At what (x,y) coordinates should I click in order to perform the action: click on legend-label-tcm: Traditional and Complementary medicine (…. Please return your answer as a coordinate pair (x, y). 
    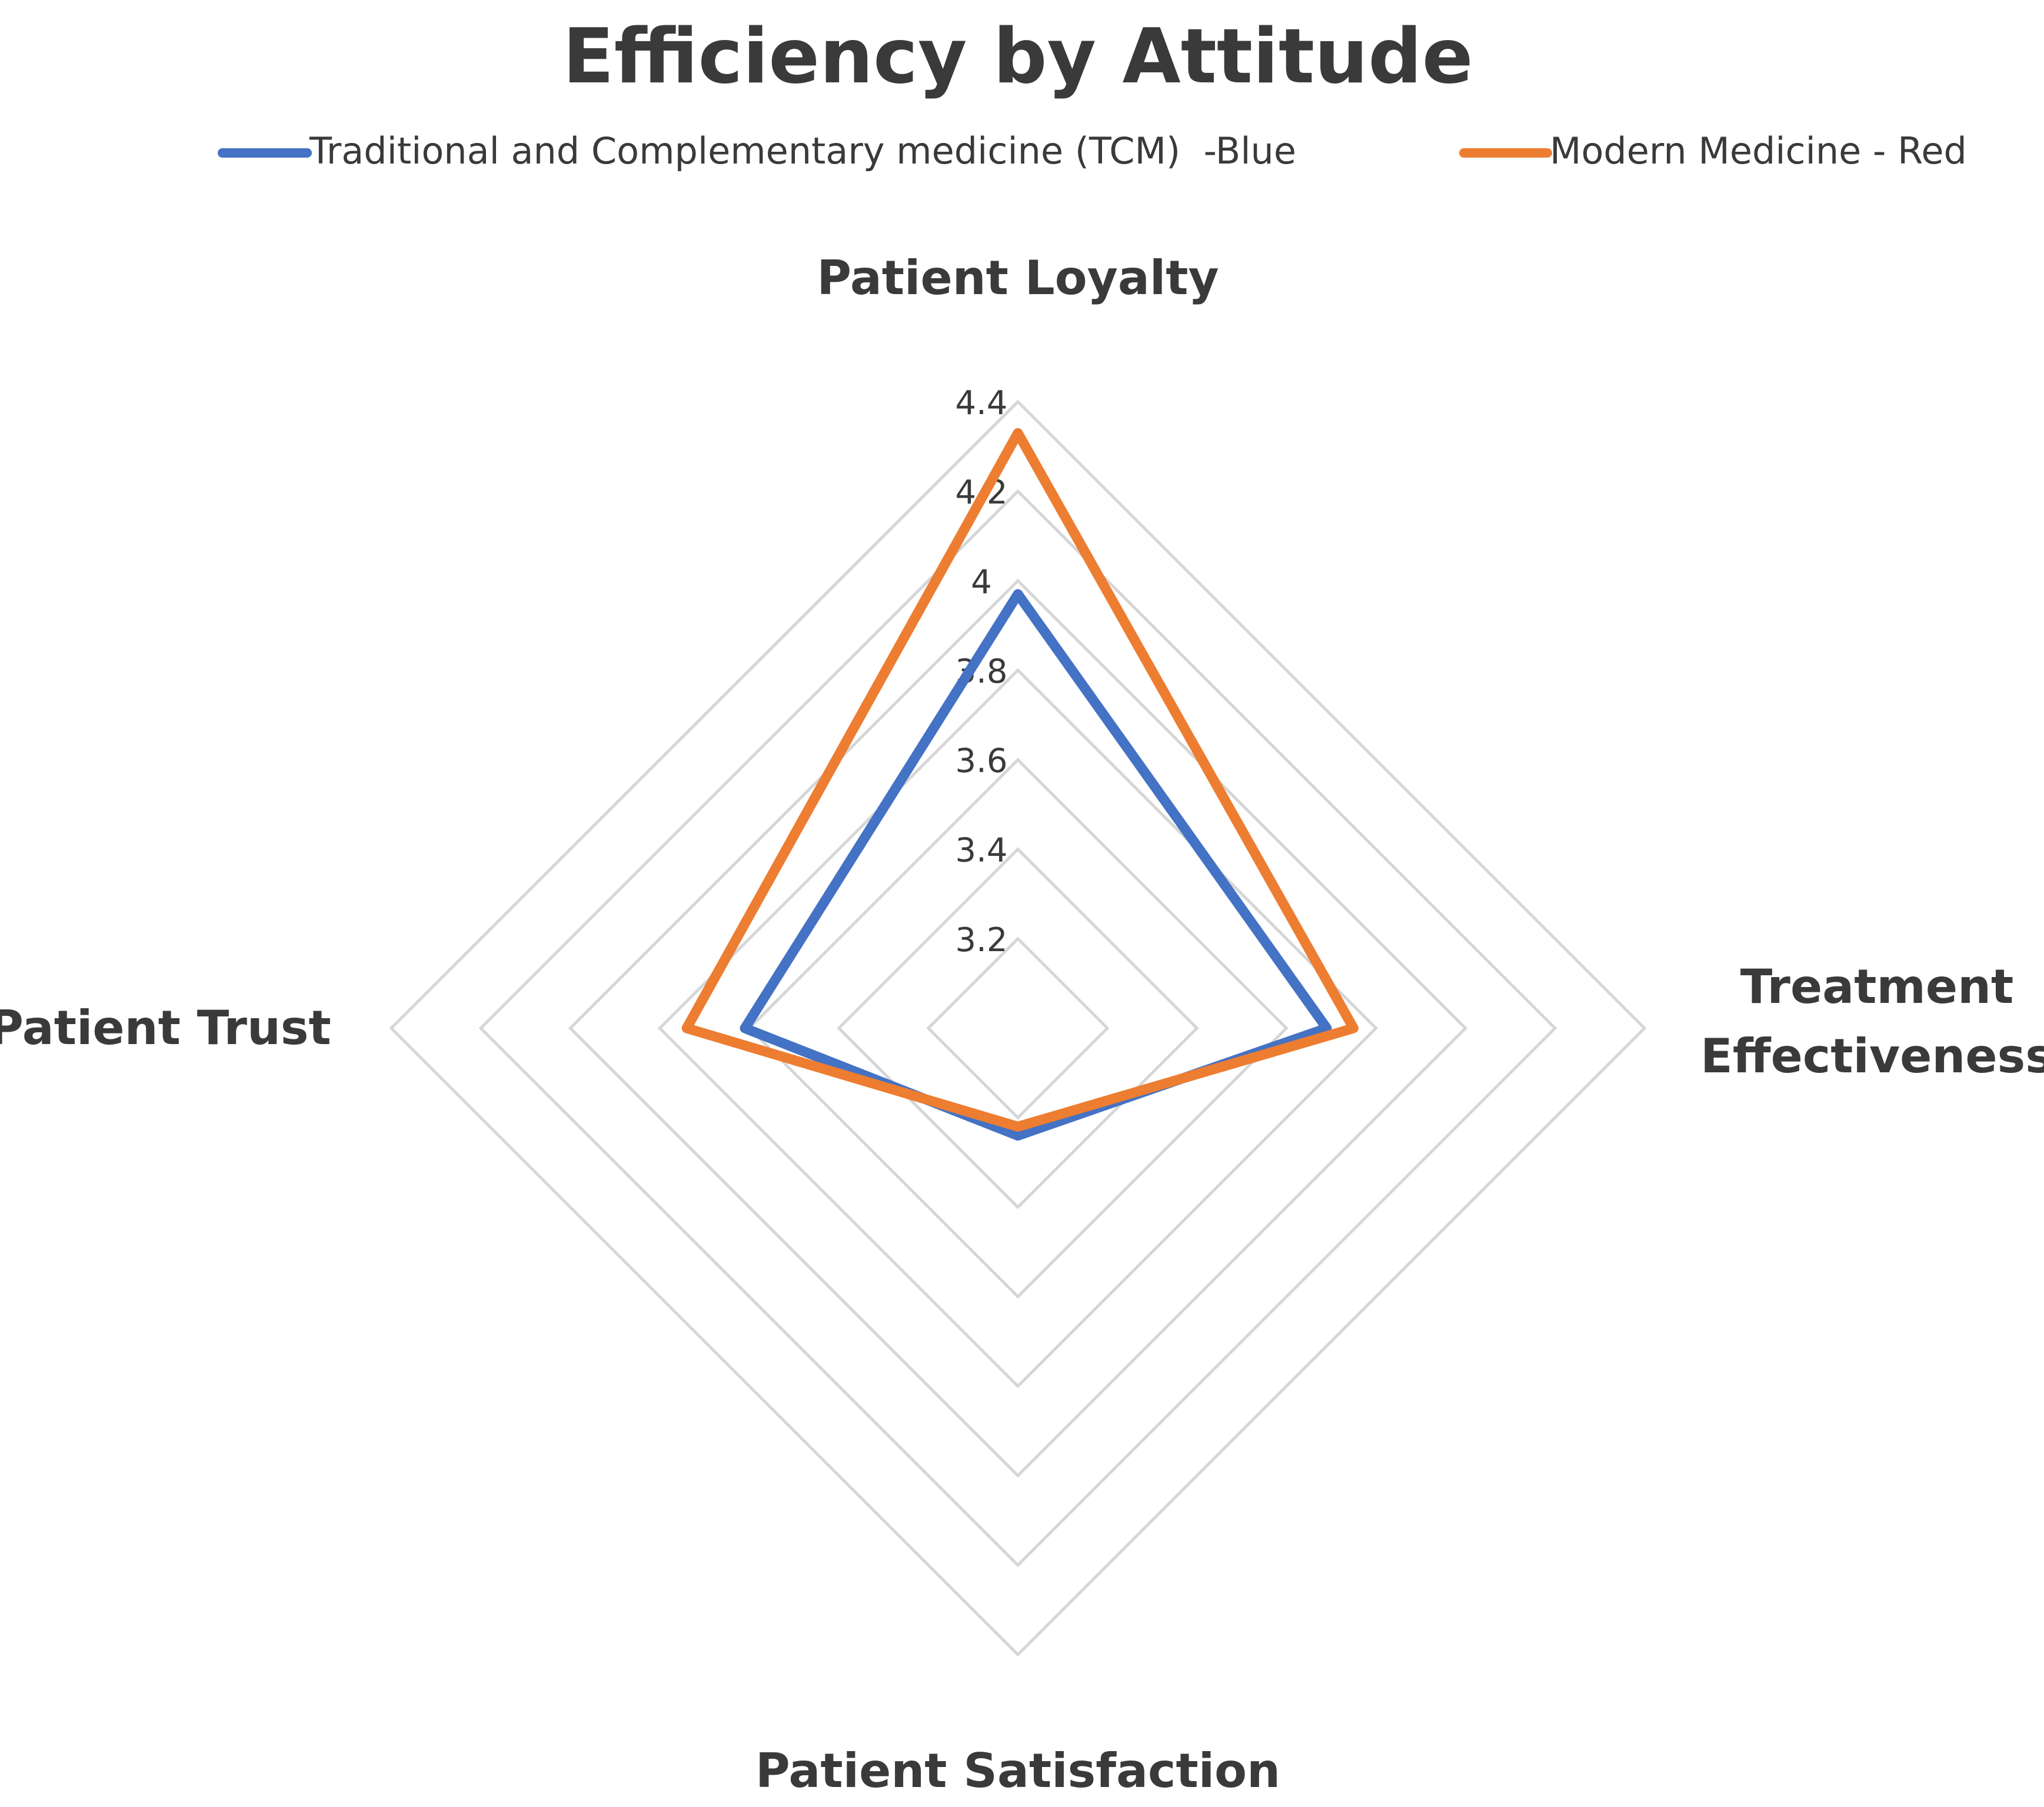
    Looking at the image, I should click on (802, 151).